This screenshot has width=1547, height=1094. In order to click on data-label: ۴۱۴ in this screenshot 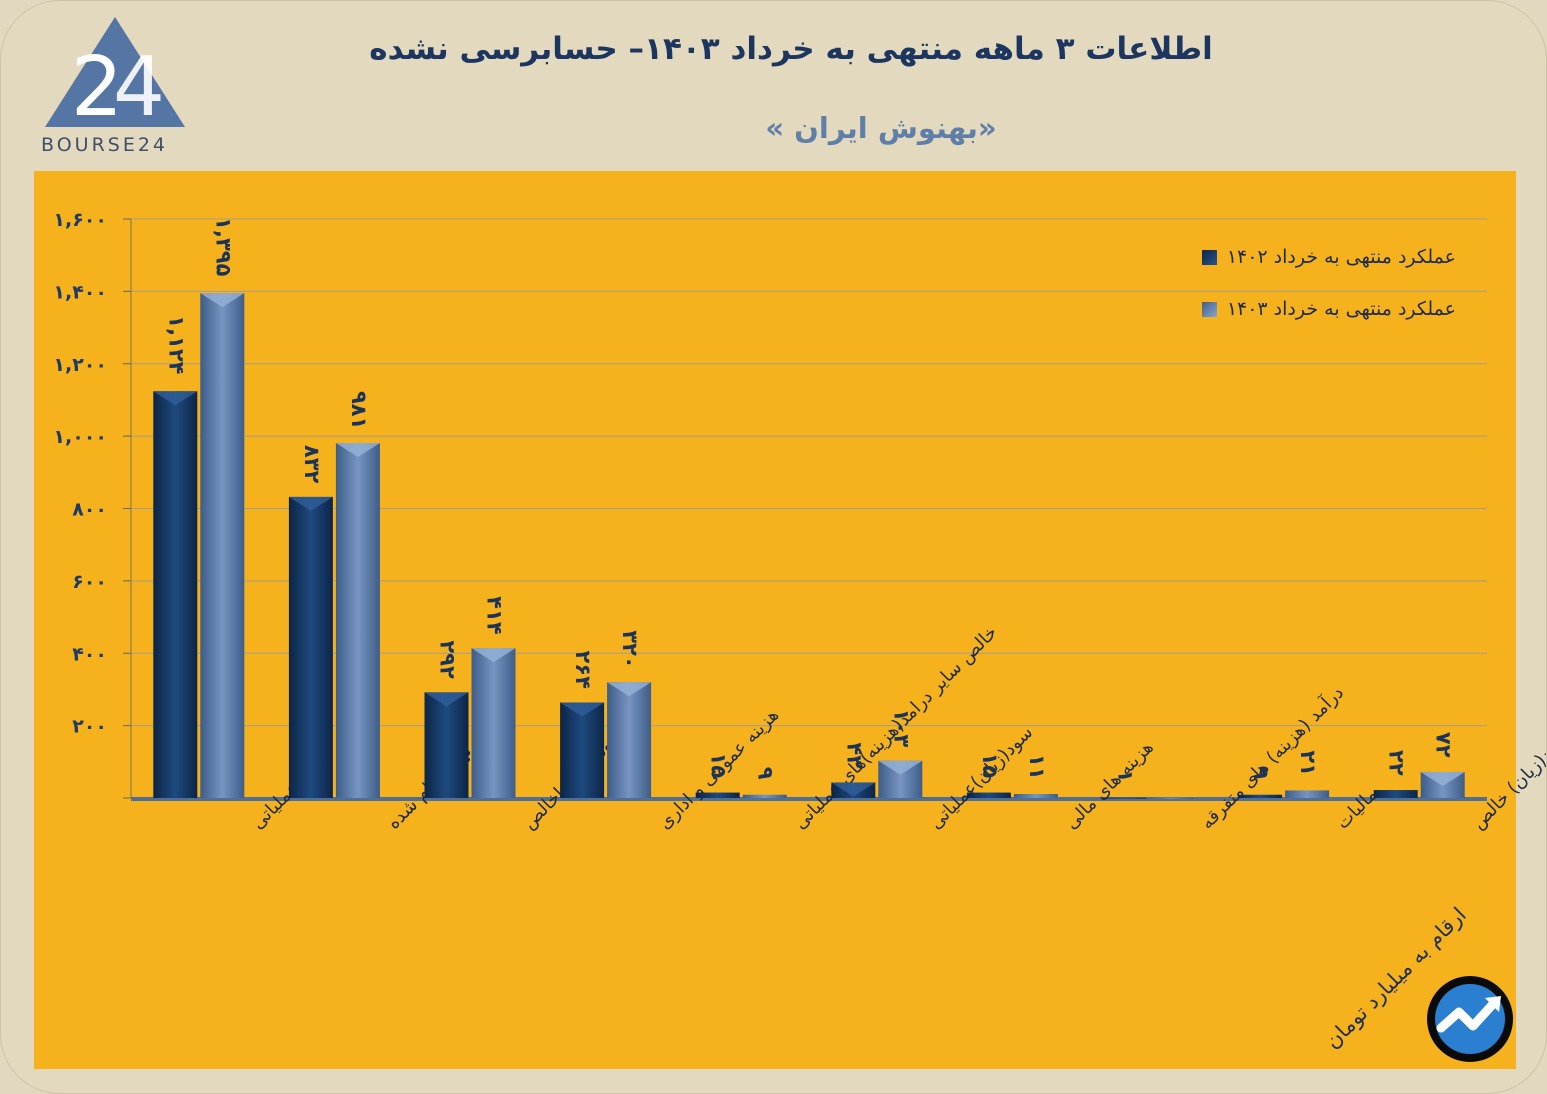, I will do `click(495, 615)`.